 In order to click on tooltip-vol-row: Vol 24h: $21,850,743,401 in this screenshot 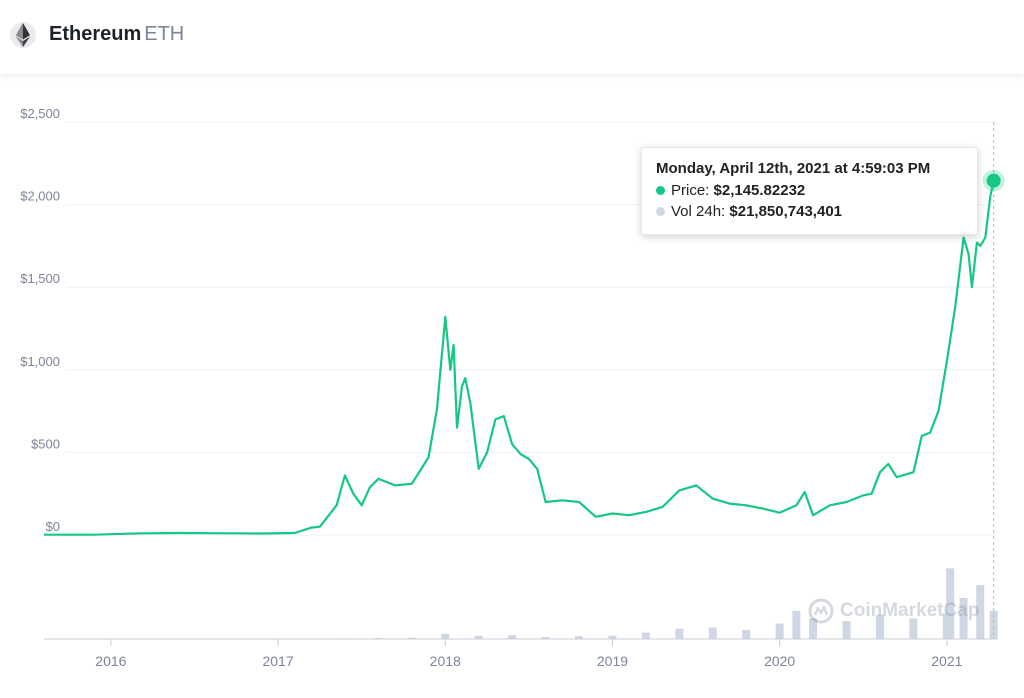, I will do `click(809, 211)`.